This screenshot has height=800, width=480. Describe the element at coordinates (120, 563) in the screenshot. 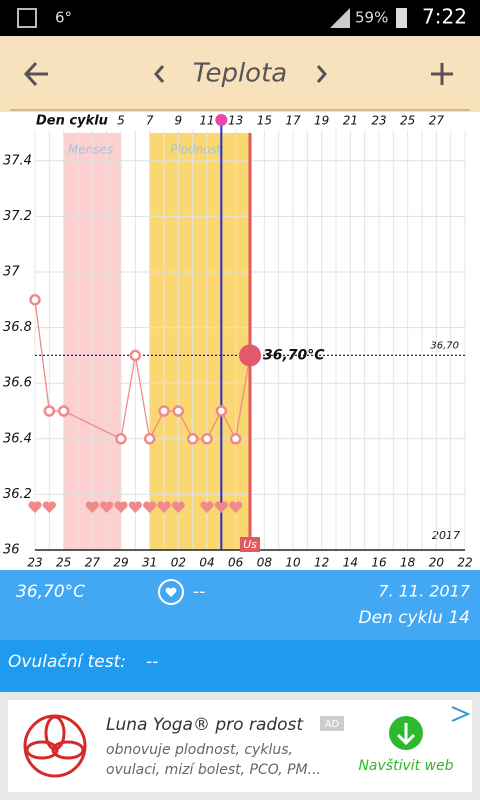

I see `x-tick-label: 29` at that location.